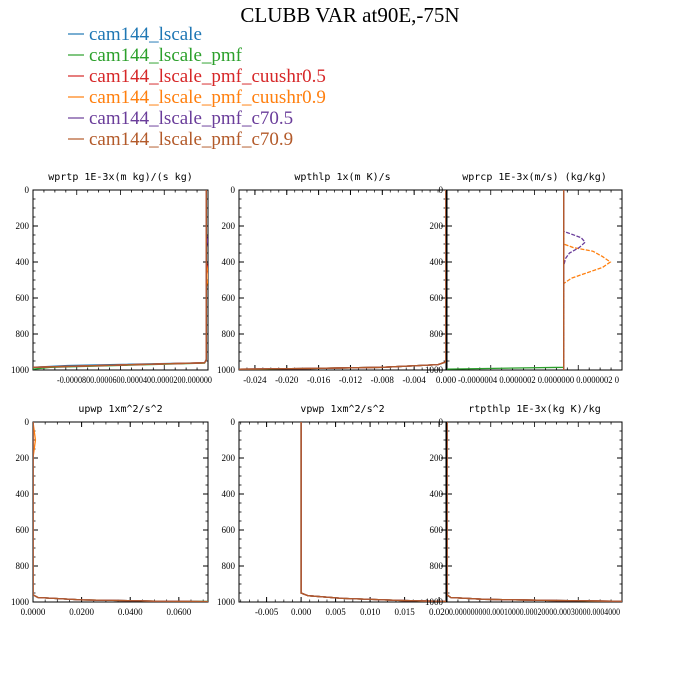 The height and width of the screenshot is (700, 700). Describe the element at coordinates (120, 409) in the screenshot. I see `panel-title: upwp 1xm^2/s^2` at that location.